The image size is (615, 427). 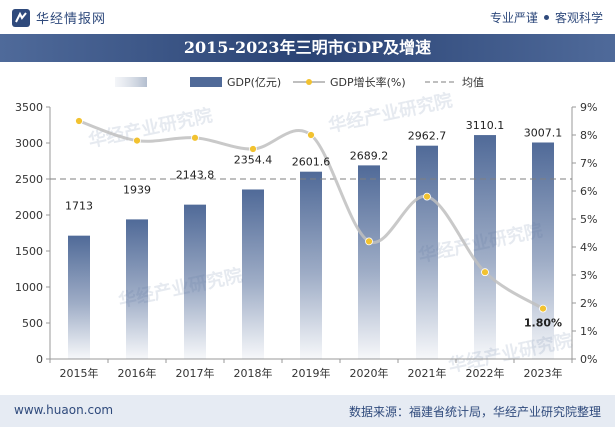 I want to click on y-right-tick-label: 5%, so click(x=588, y=219).